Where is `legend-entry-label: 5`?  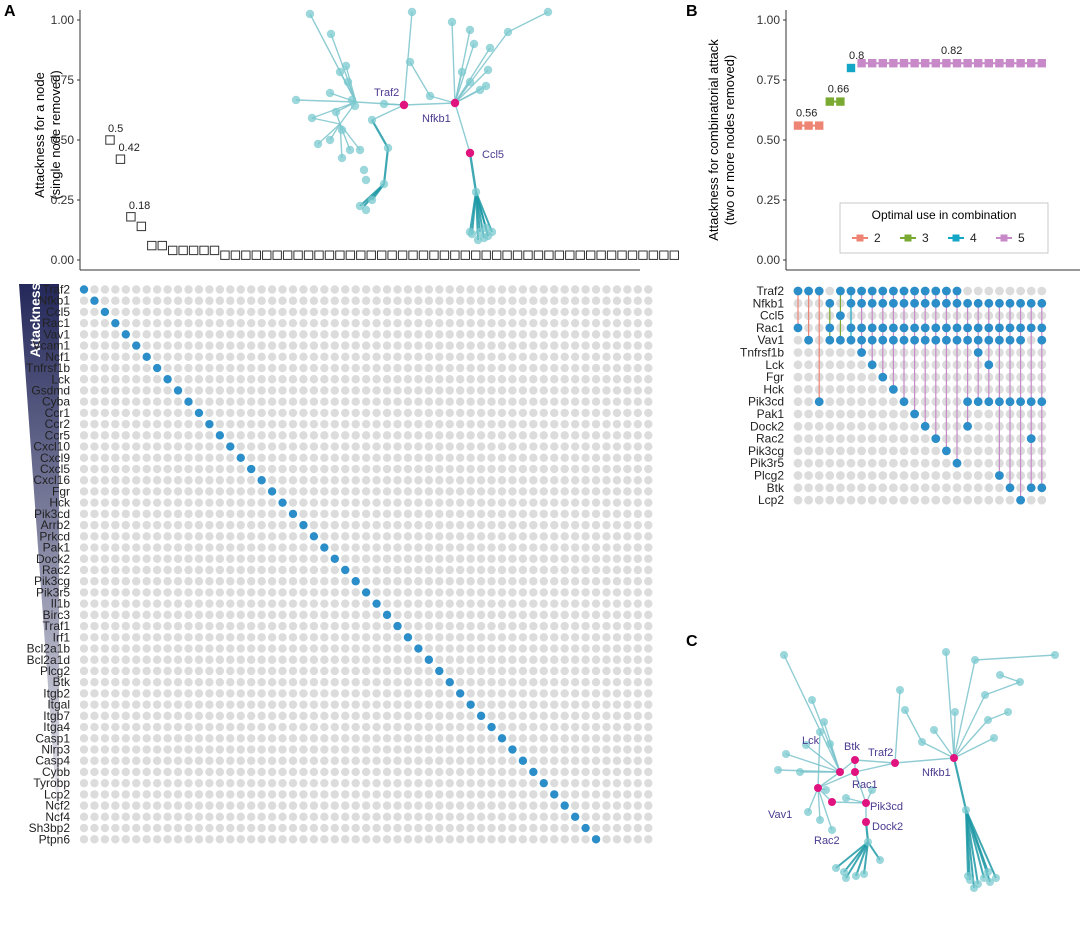 legend-entry-label: 5 is located at coordinates (1021, 238).